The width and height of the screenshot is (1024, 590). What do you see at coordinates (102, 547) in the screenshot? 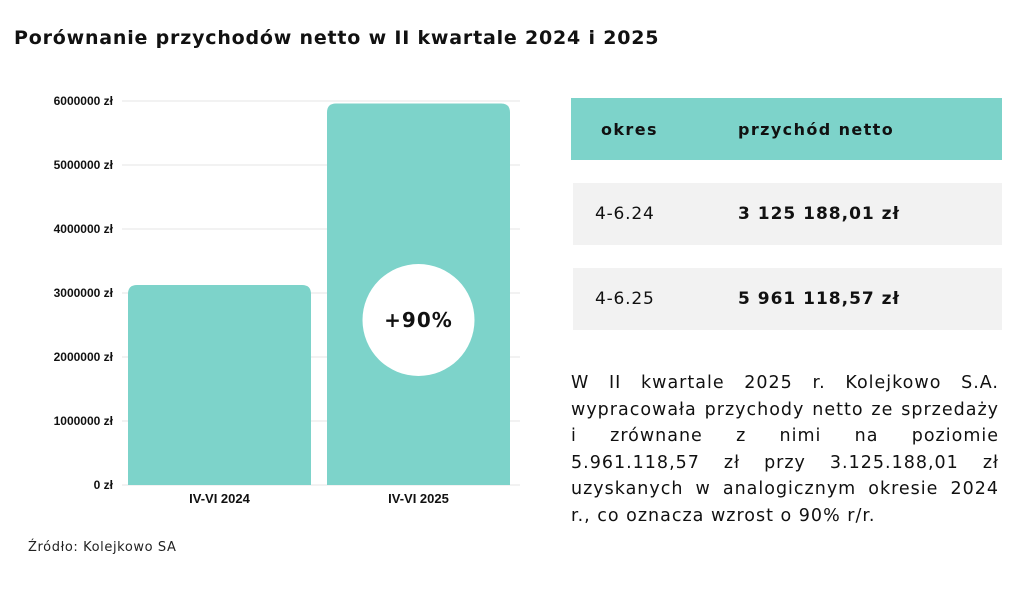
I see `source-note: Źródło: Kolejkowo SA` at bounding box center [102, 547].